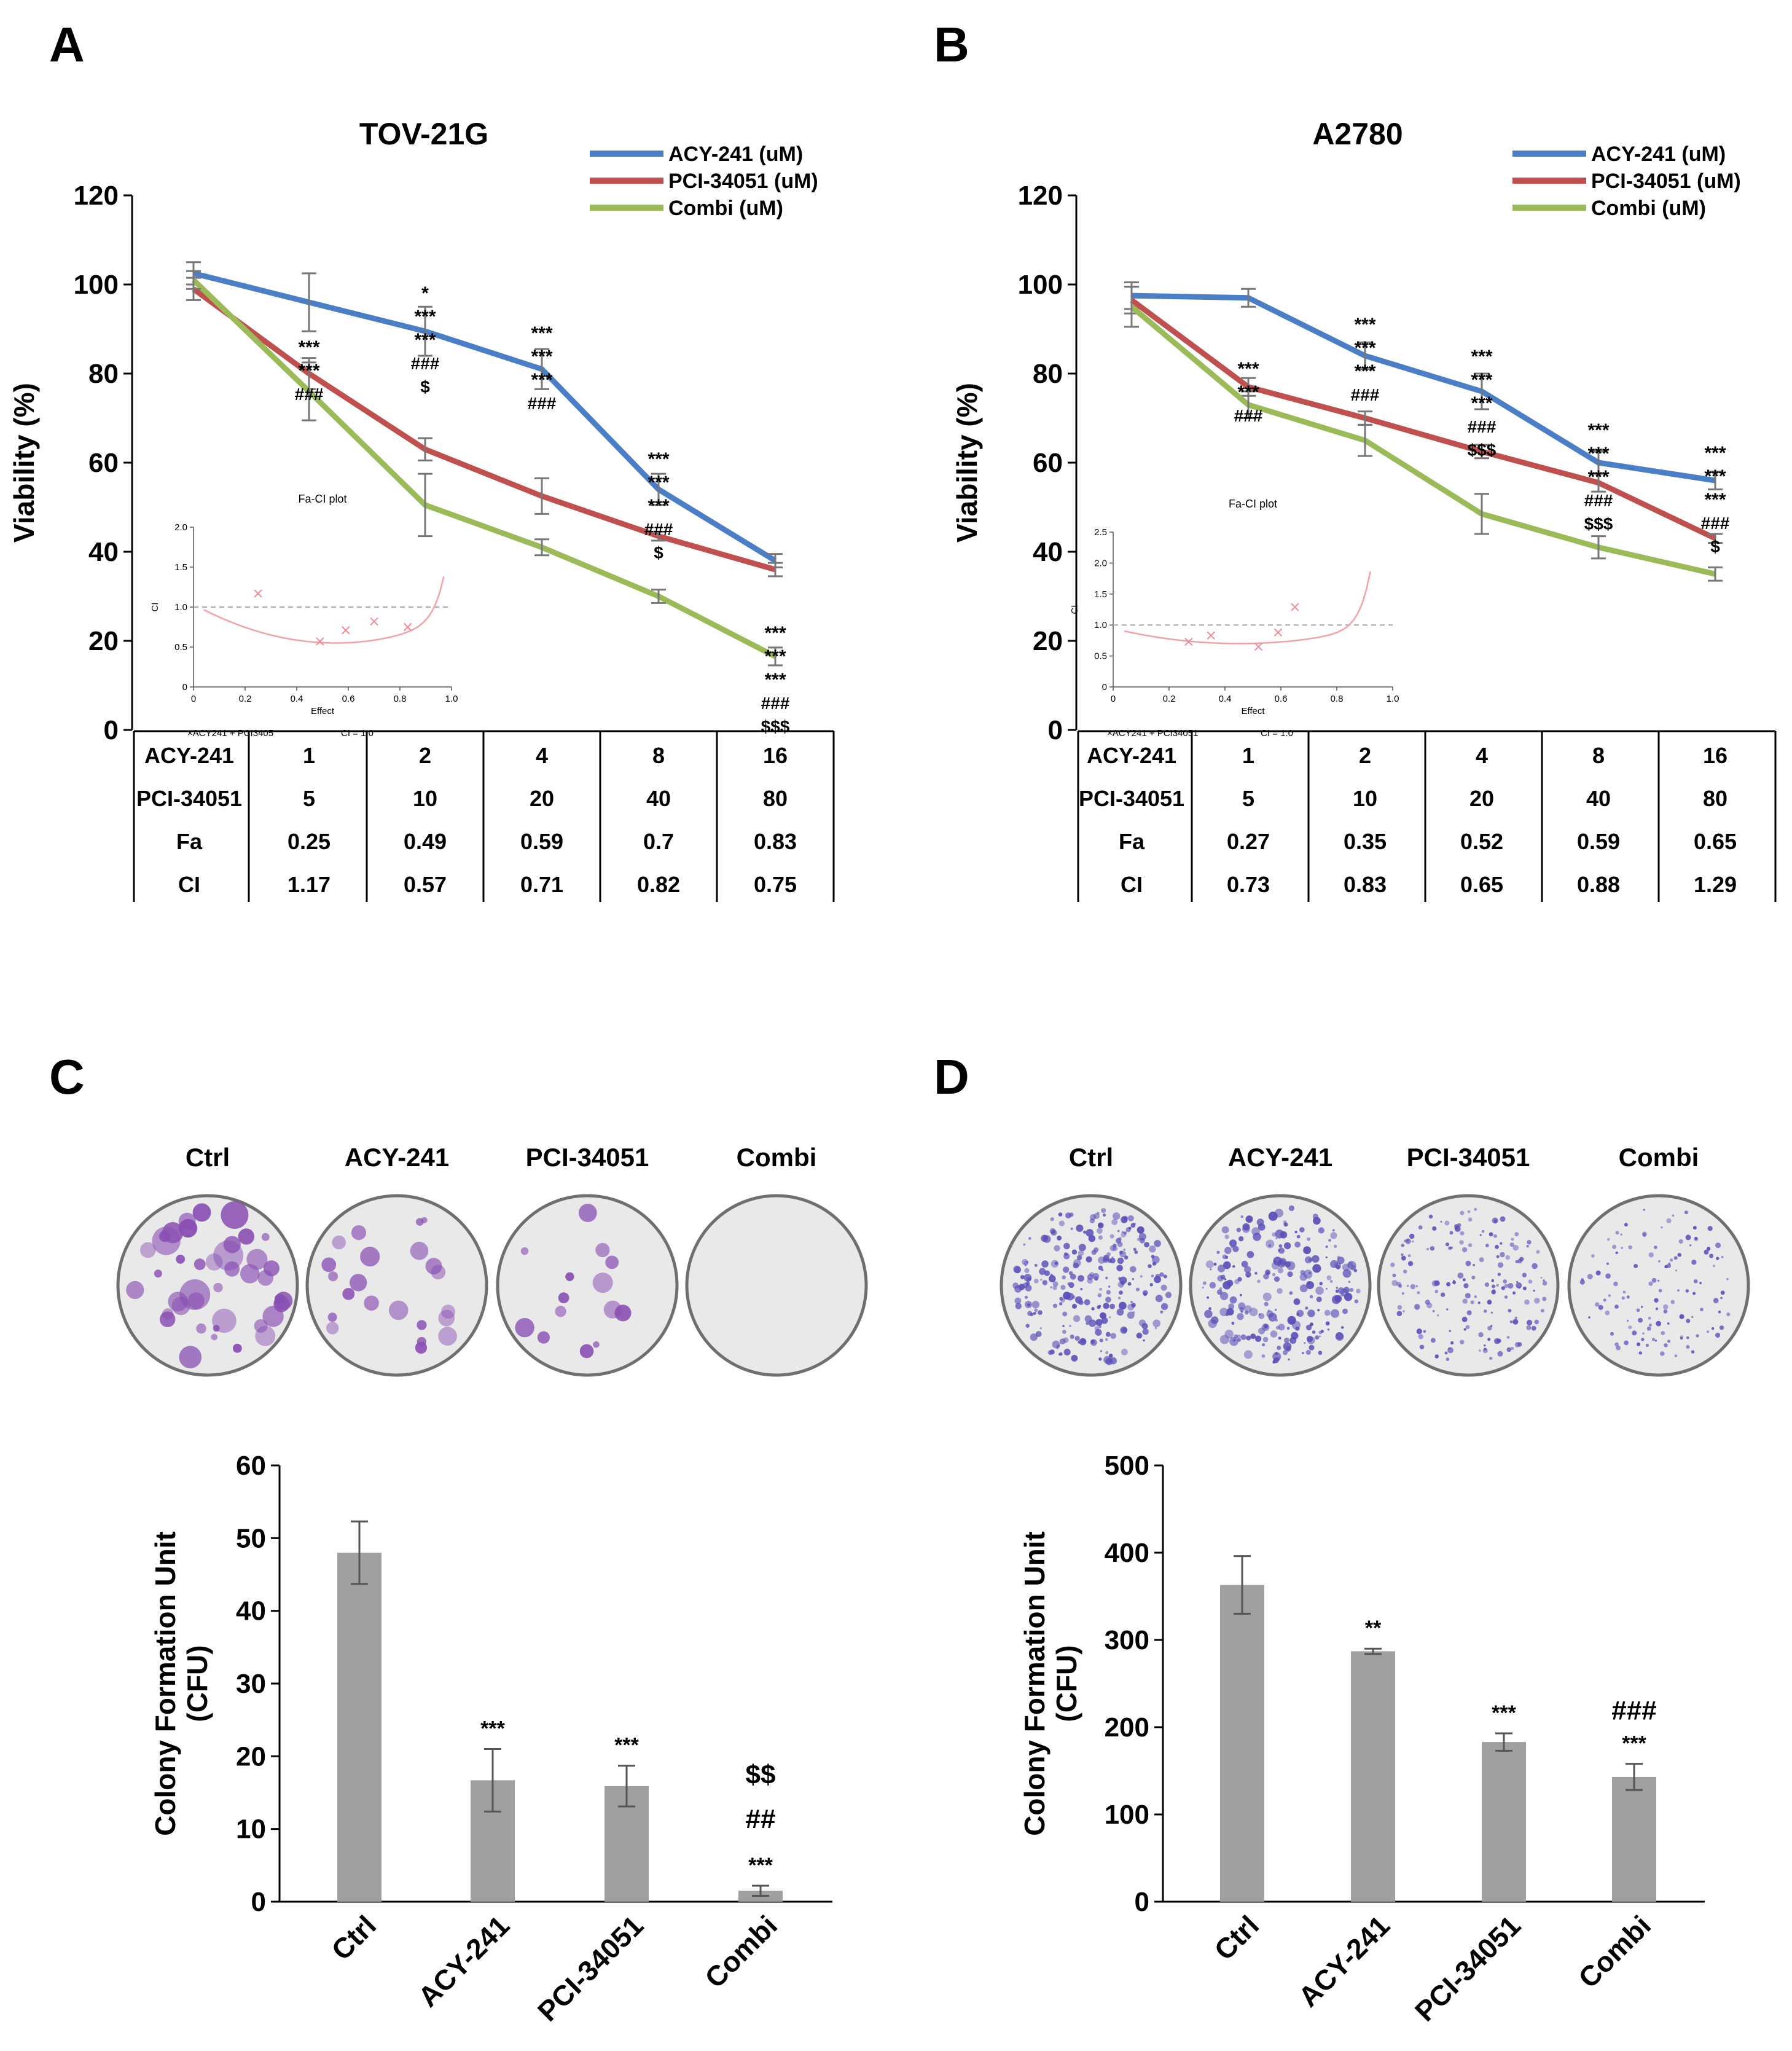 The height and width of the screenshot is (2051, 1792). Describe the element at coordinates (775, 841) in the screenshot. I see `table-cell: 0.83` at that location.